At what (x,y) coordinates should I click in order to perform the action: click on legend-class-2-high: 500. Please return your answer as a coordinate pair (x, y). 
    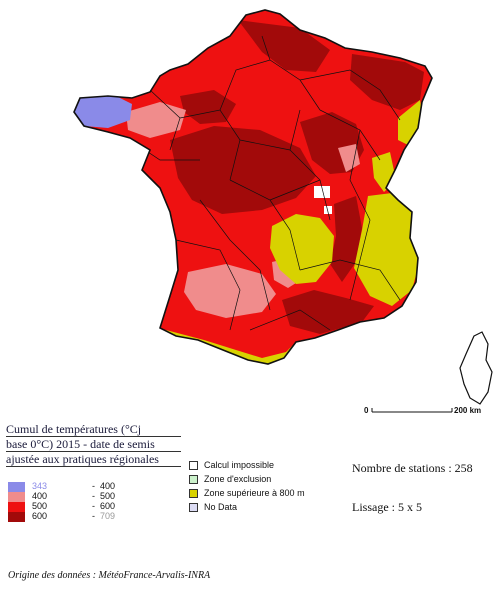
    Looking at the image, I should click on (108, 496).